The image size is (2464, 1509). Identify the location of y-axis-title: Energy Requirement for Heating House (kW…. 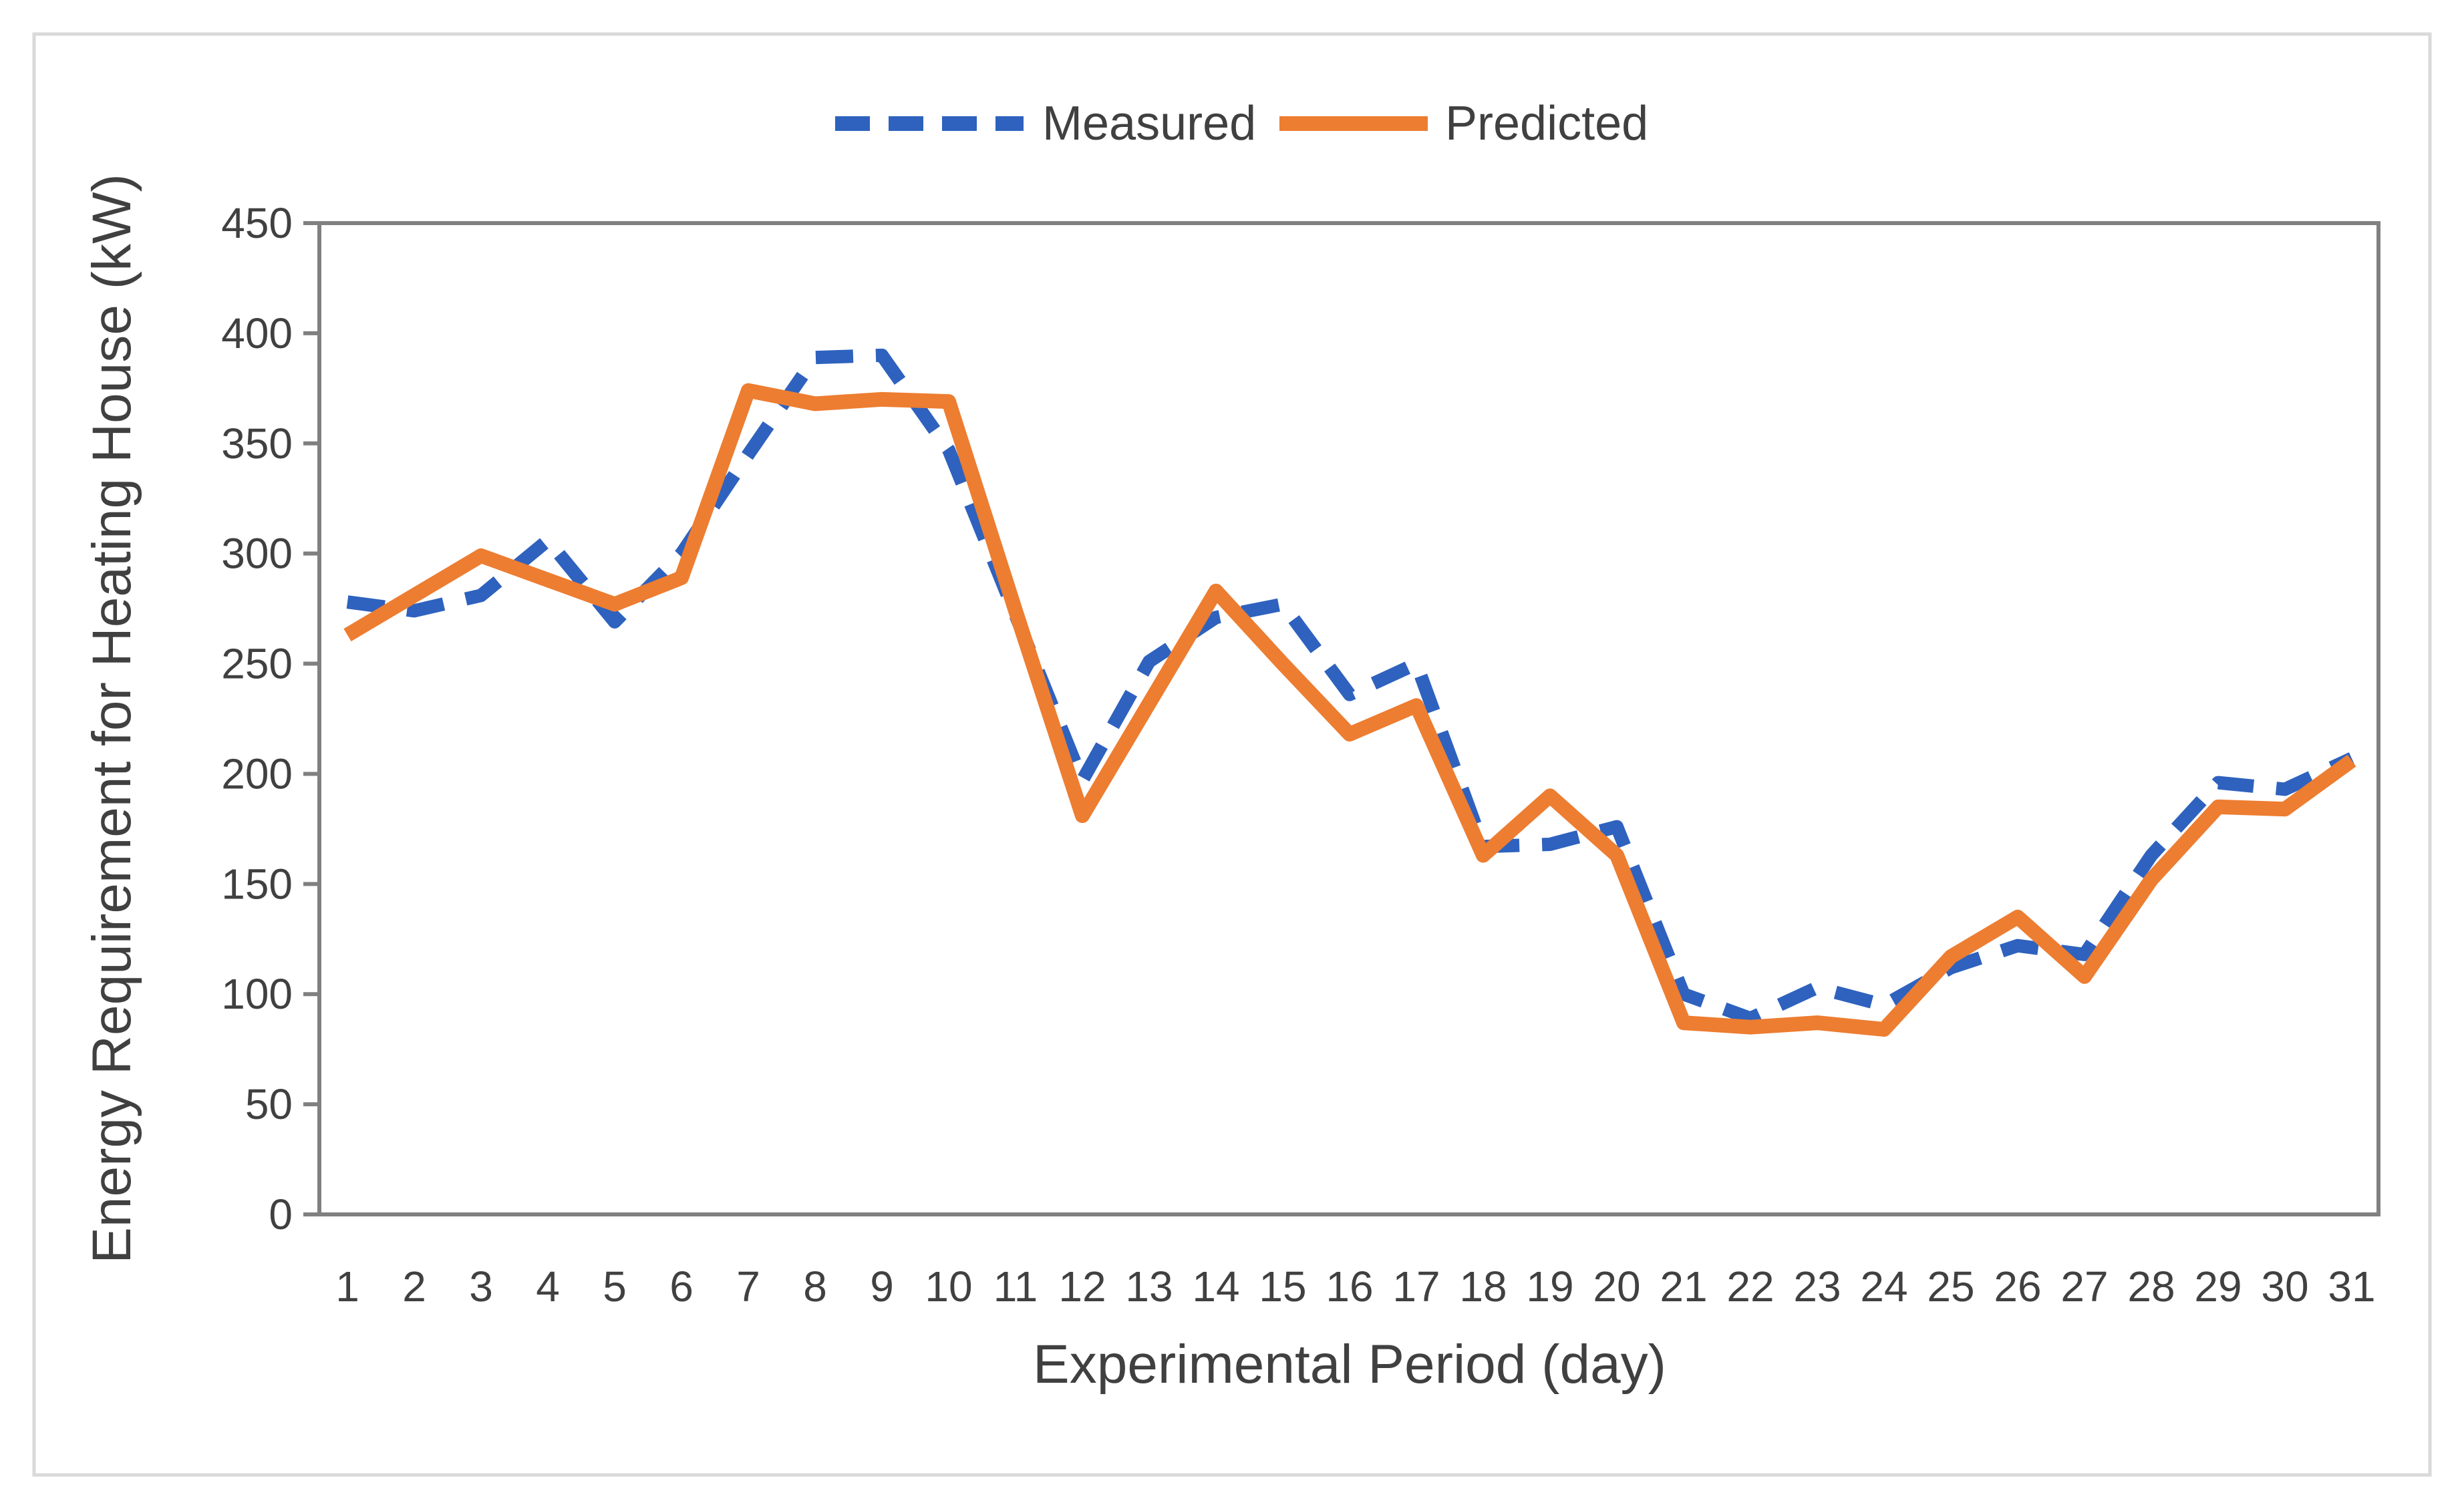
(112, 719).